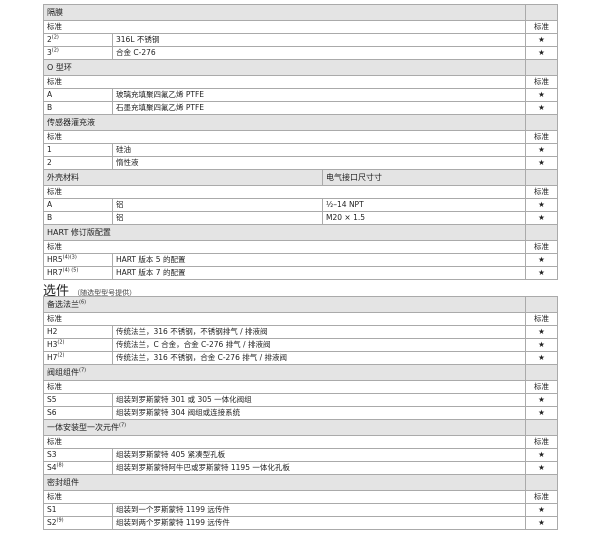  What do you see at coordinates (183, 177) in the screenshot?
I see `section-title: 外壳材料` at bounding box center [183, 177].